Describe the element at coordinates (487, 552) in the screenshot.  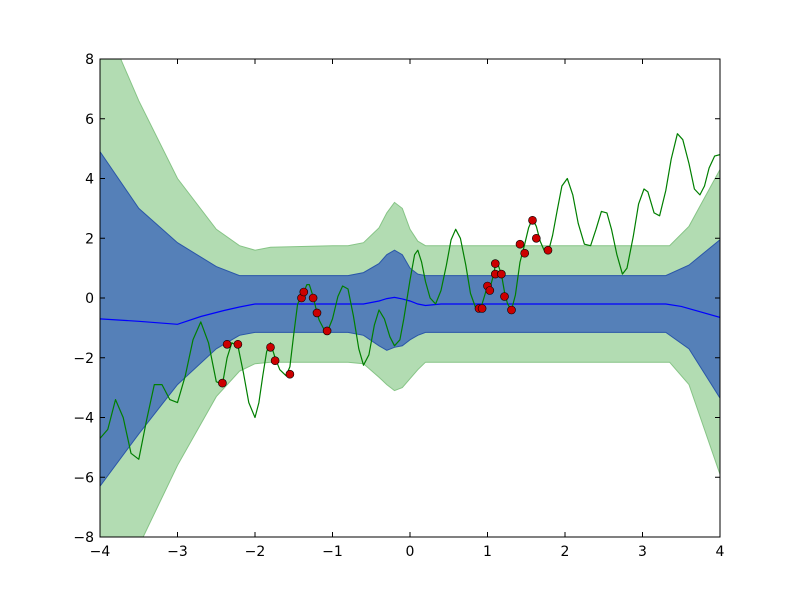
I see `x-tick-label: 1` at that location.